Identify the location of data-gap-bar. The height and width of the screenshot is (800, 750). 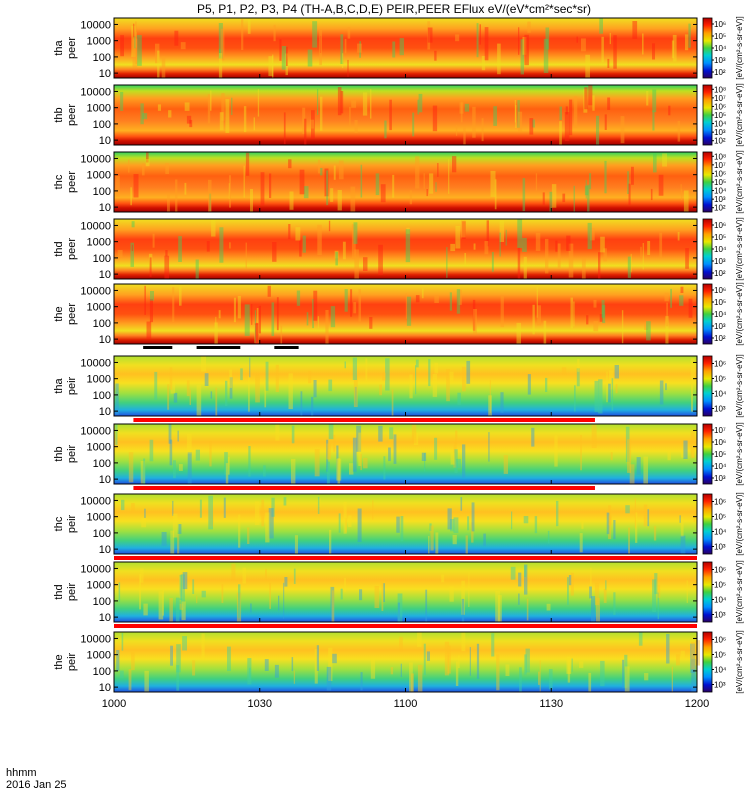
(158, 347).